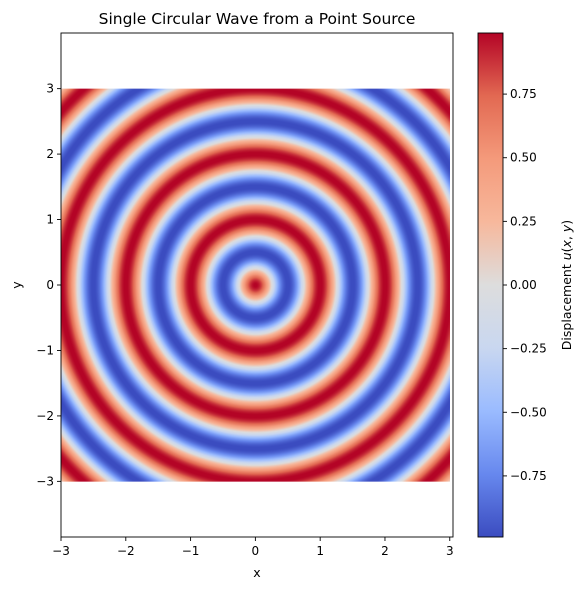  I want to click on colorbar-label: Displacement u(x, y), so click(566, 285).